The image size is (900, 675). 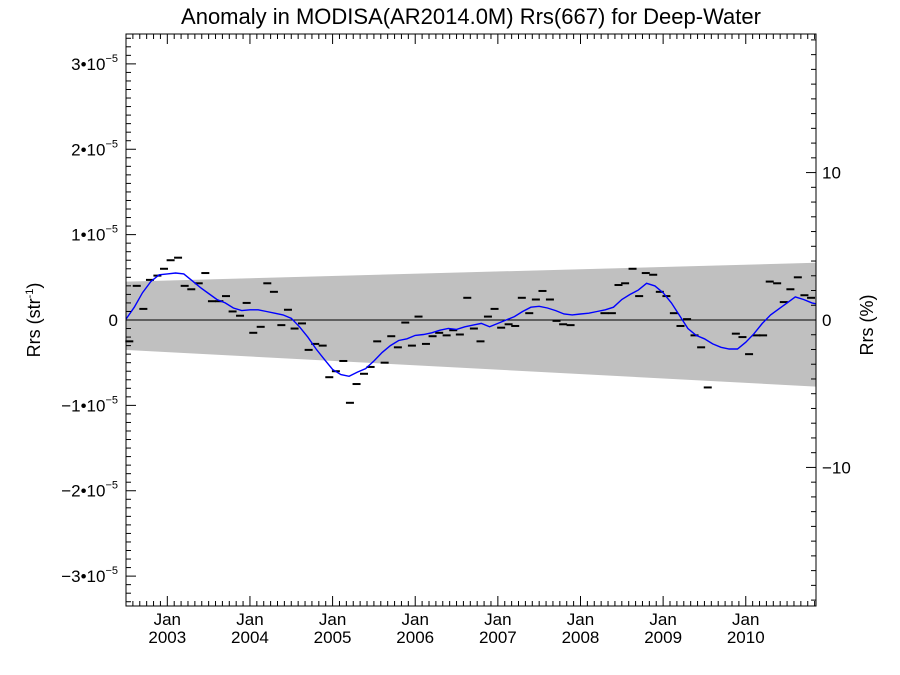 What do you see at coordinates (333, 637) in the screenshot?
I see `x-tick-label-year: 2005` at bounding box center [333, 637].